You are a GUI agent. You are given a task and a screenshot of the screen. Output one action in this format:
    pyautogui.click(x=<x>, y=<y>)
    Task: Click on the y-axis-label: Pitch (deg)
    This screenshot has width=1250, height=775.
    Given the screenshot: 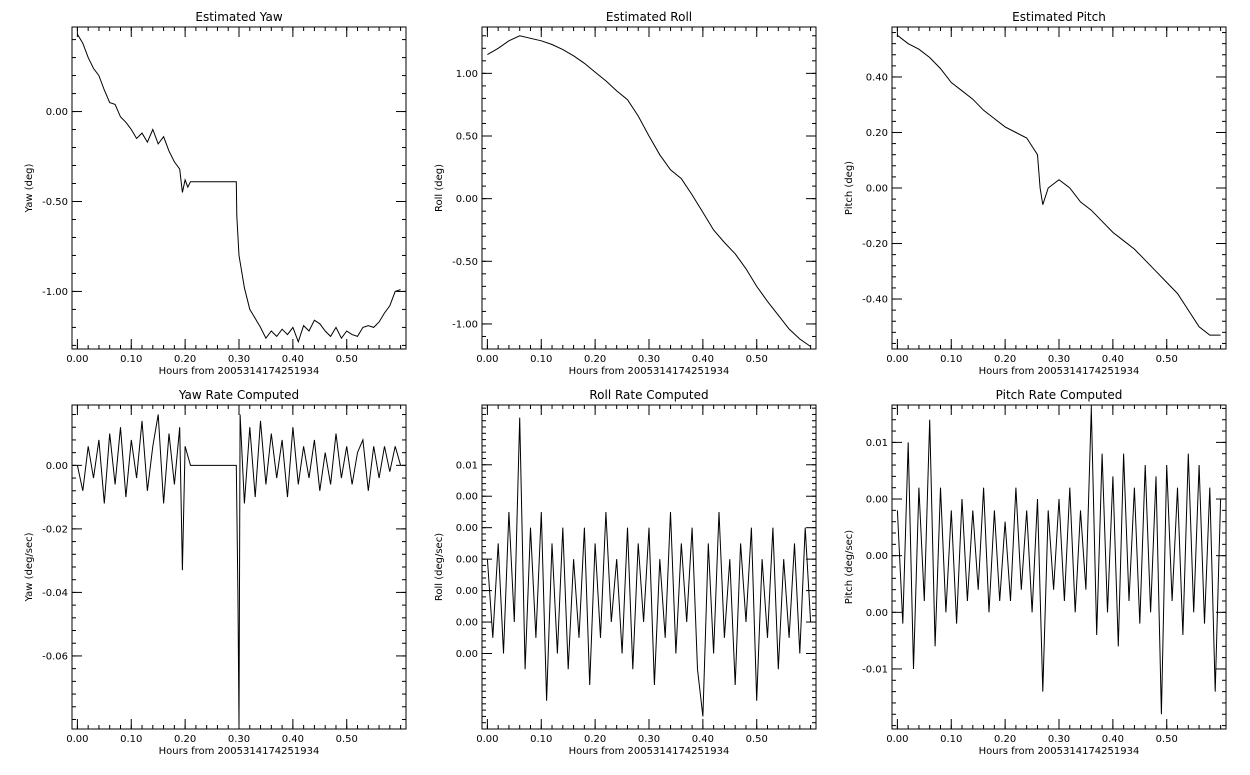 What is the action you would take?
    pyautogui.click(x=849, y=188)
    